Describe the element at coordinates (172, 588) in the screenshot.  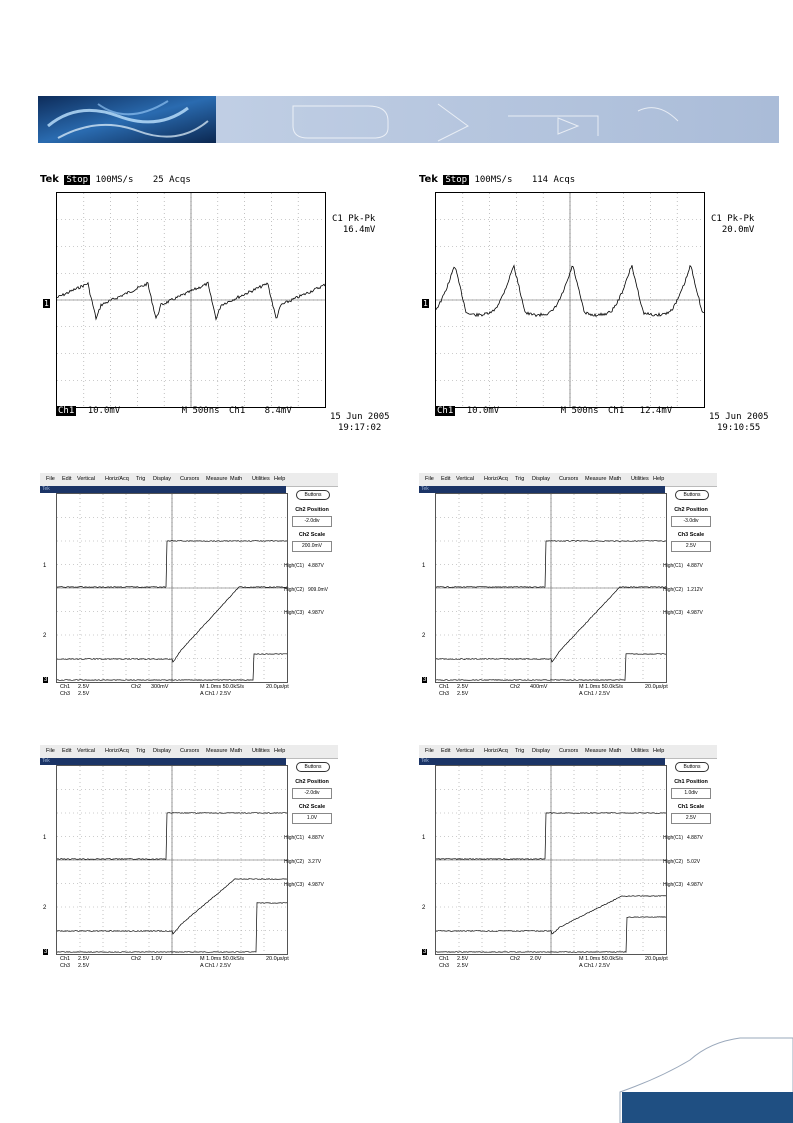
I see `scope-graticule` at that location.